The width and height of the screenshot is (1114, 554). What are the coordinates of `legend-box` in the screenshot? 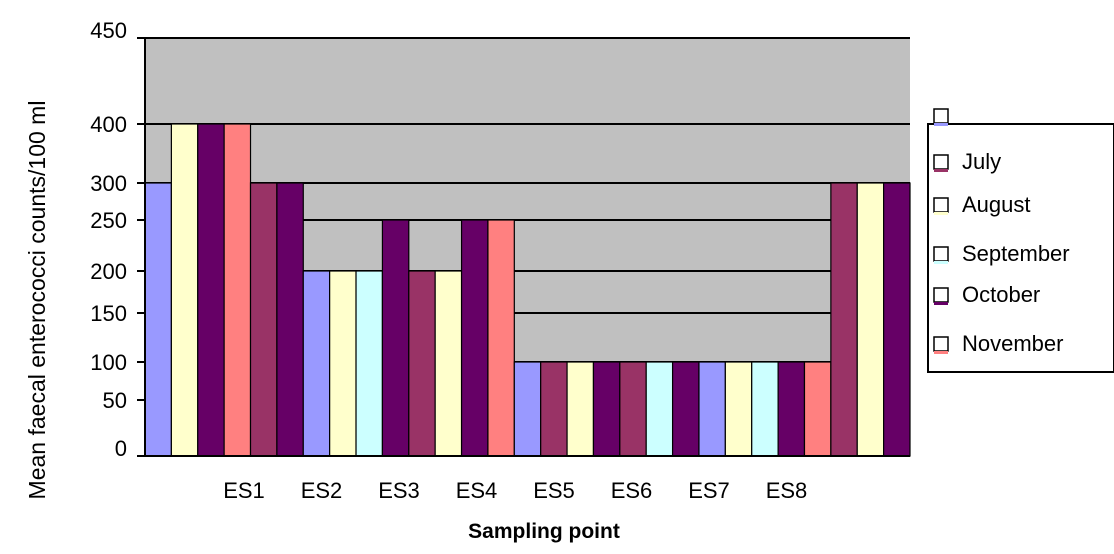 It's located at (1020, 248).